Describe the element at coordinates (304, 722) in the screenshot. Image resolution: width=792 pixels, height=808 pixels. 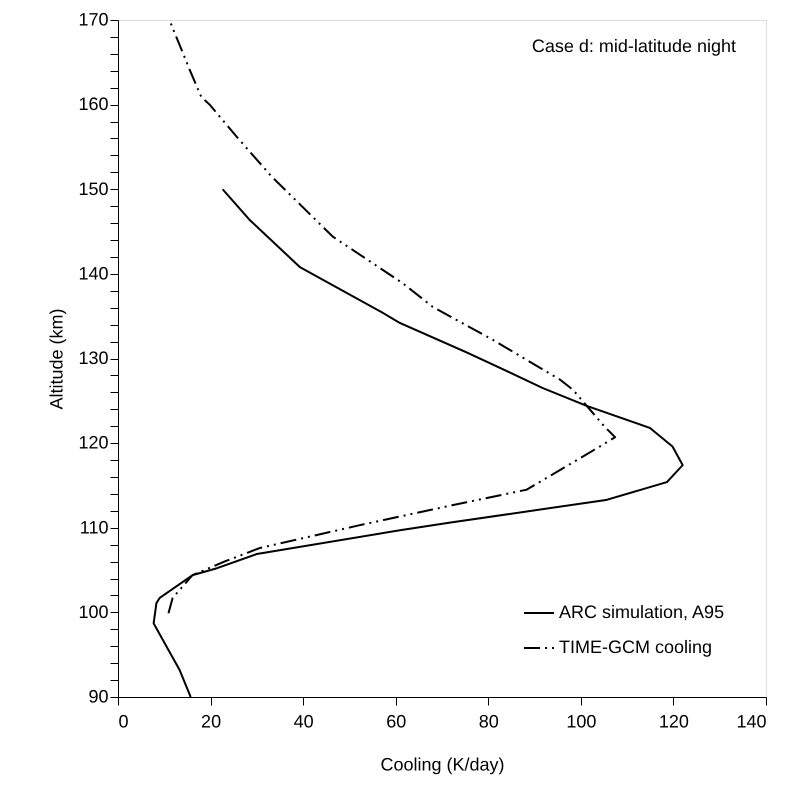
I see `x-tick-label: 40` at that location.